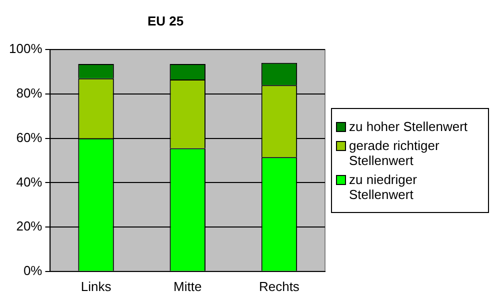  I want to click on y-tick-label: 0%, so click(33, 270).